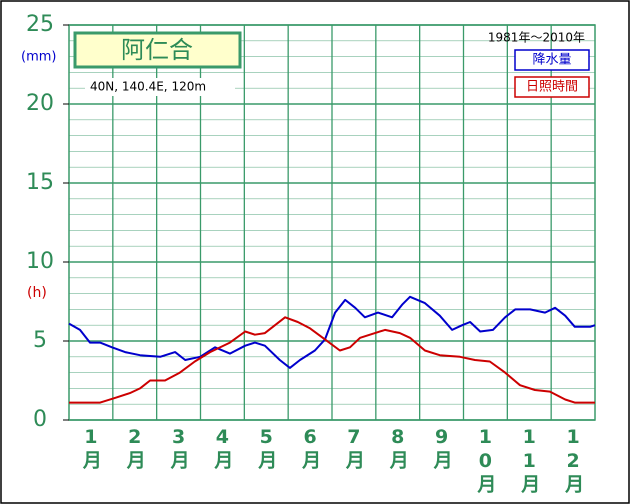 Image resolution: width=630 pixels, height=504 pixels. I want to click on period: 1981年～2010年, so click(536, 38).